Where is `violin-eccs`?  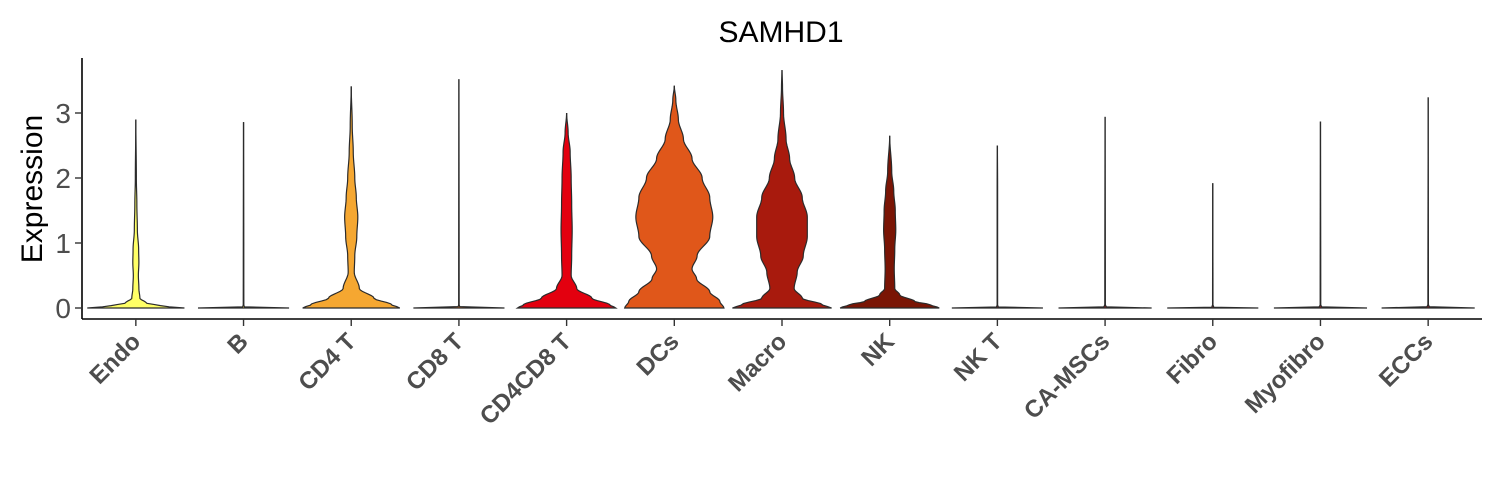
violin-eccs is located at coordinates (1428, 203).